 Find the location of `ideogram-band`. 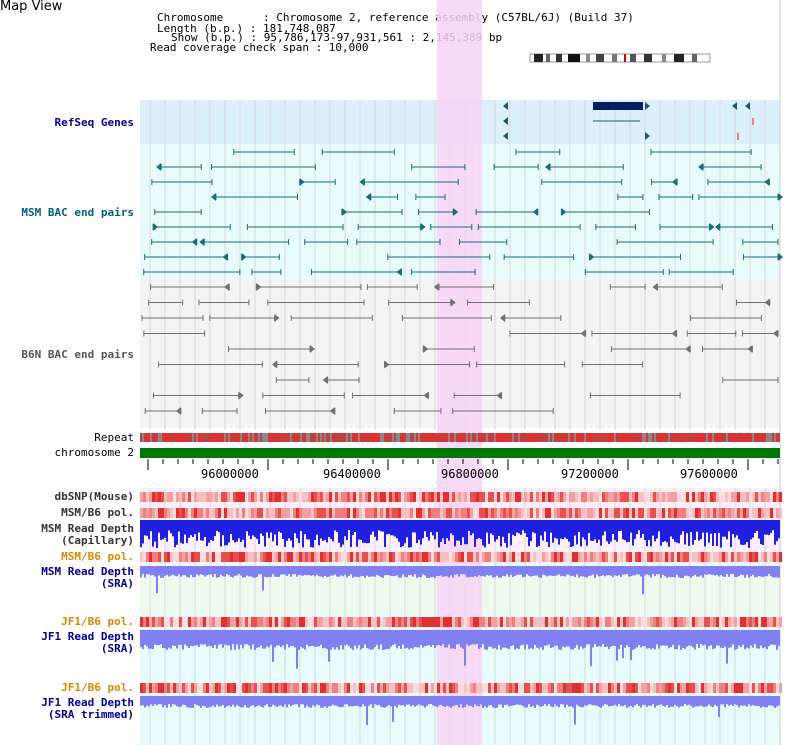

ideogram-band is located at coordinates (648, 58).